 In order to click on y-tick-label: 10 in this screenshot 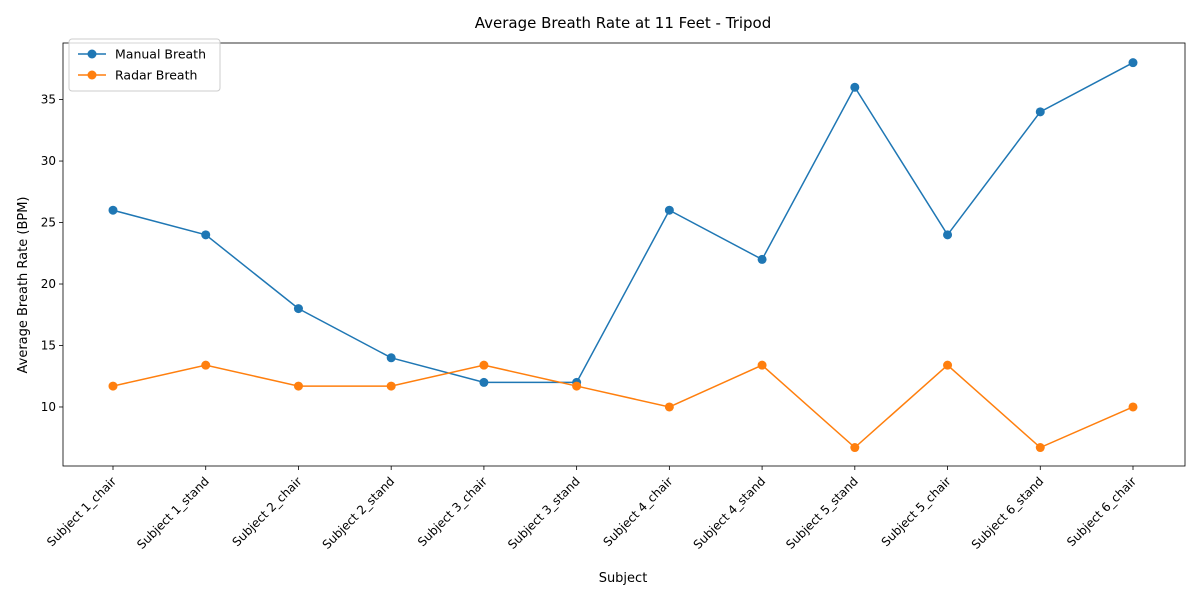, I will do `click(48, 407)`.